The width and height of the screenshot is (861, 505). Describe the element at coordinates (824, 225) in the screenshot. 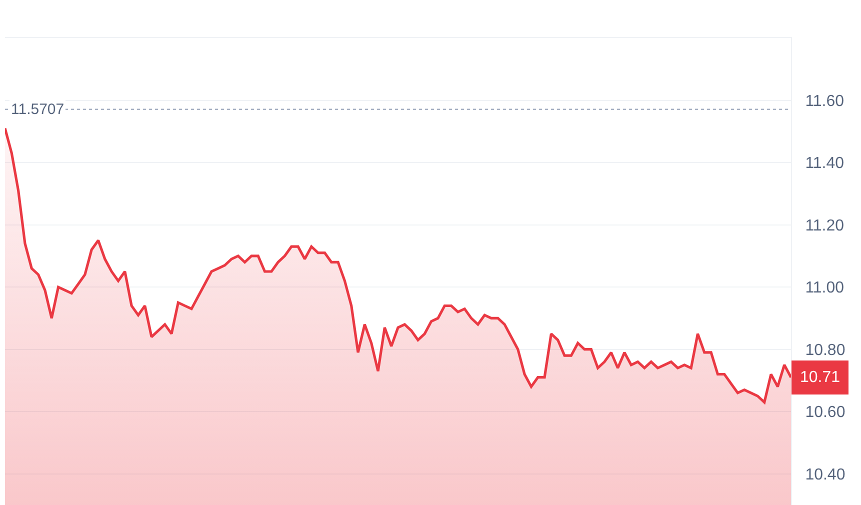

I see `y-tick-label: 11.20` at that location.